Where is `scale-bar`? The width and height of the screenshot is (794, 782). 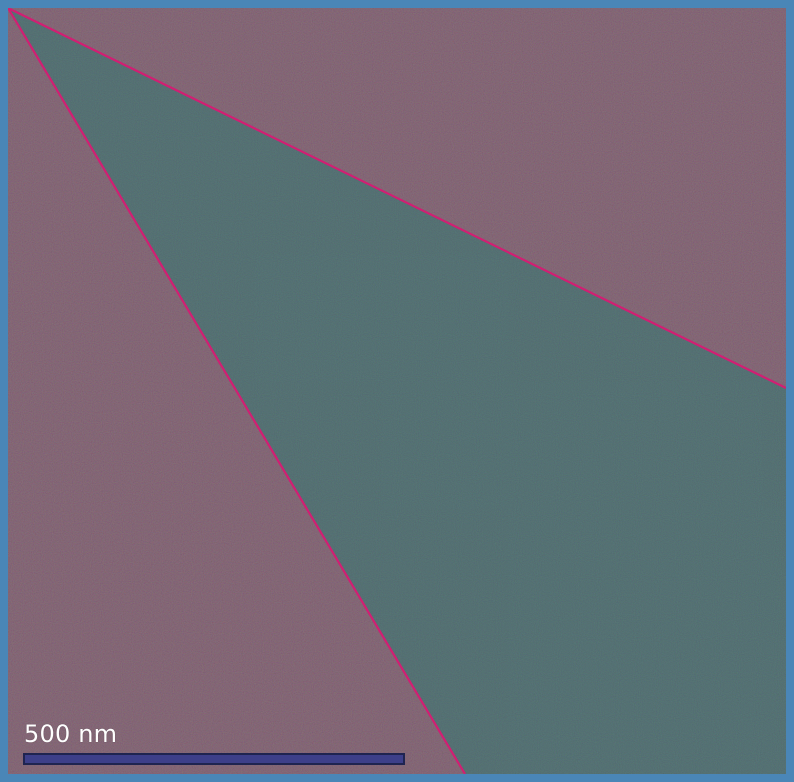 scale-bar is located at coordinates (214, 759).